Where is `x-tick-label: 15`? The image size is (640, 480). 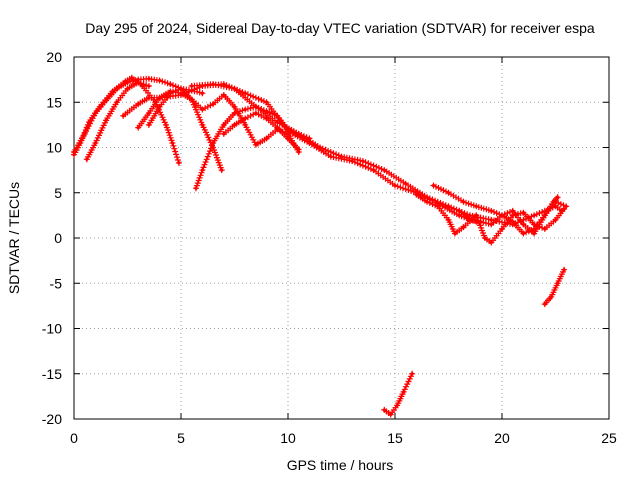 x-tick-label: 15 is located at coordinates (395, 438).